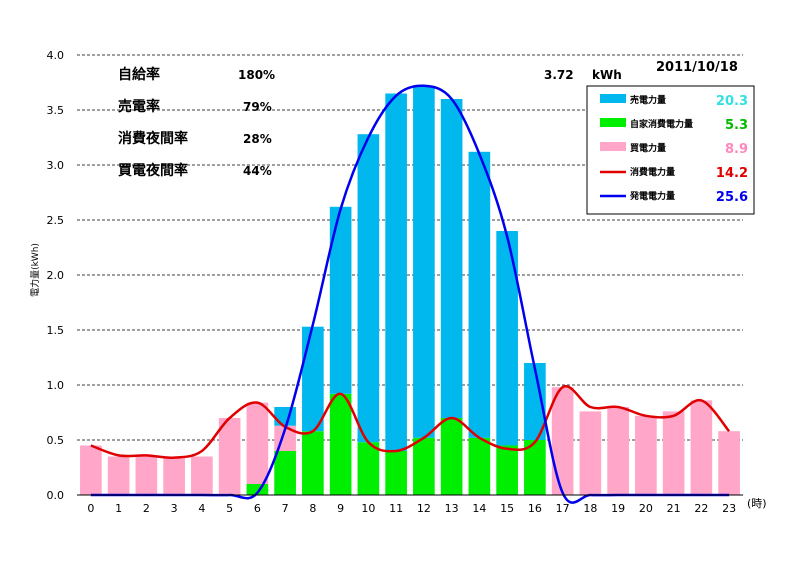 The height and width of the screenshot is (565, 800). I want to click on x-tick-label: 15, so click(507, 508).